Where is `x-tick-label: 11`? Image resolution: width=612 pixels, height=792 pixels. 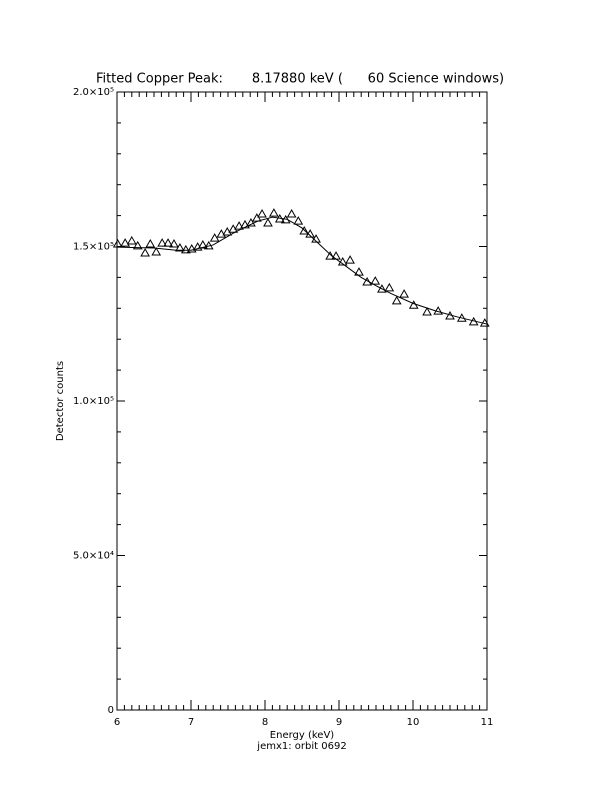 x-tick-label: 11 is located at coordinates (487, 722).